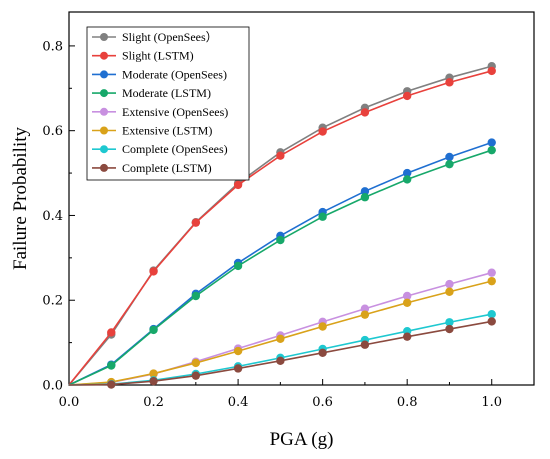 This screenshot has width=550, height=459. I want to click on legend-item: Moderate (OpenSees), so click(159, 74).